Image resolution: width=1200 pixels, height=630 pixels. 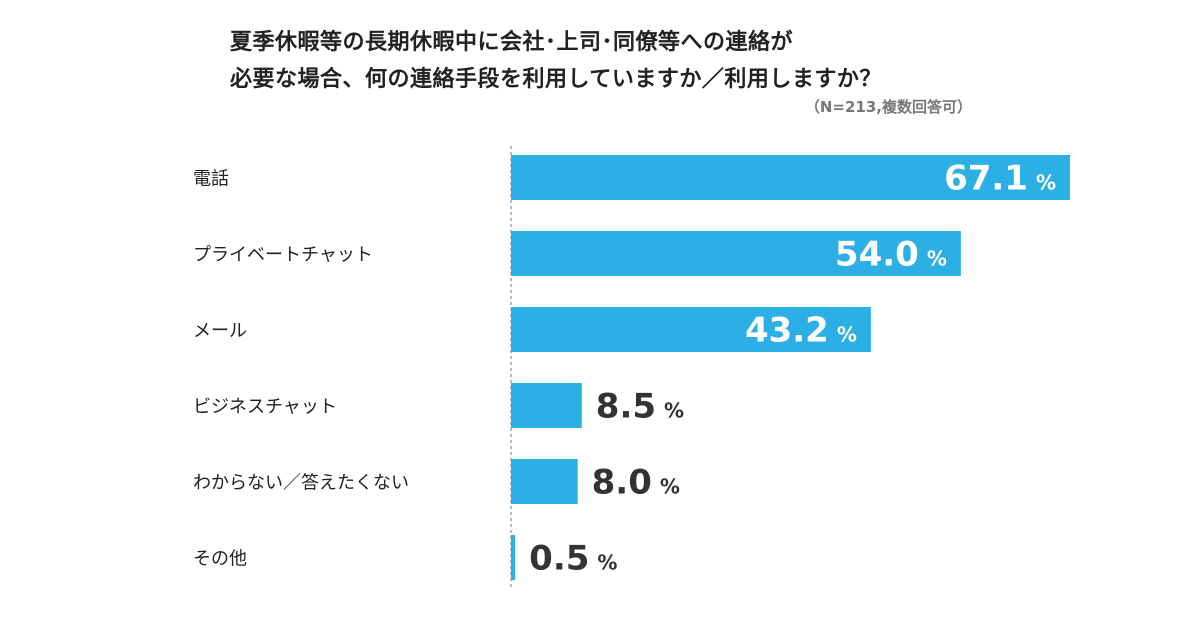 I want to click on category-label: わからない／答えたくない, so click(x=301, y=483).